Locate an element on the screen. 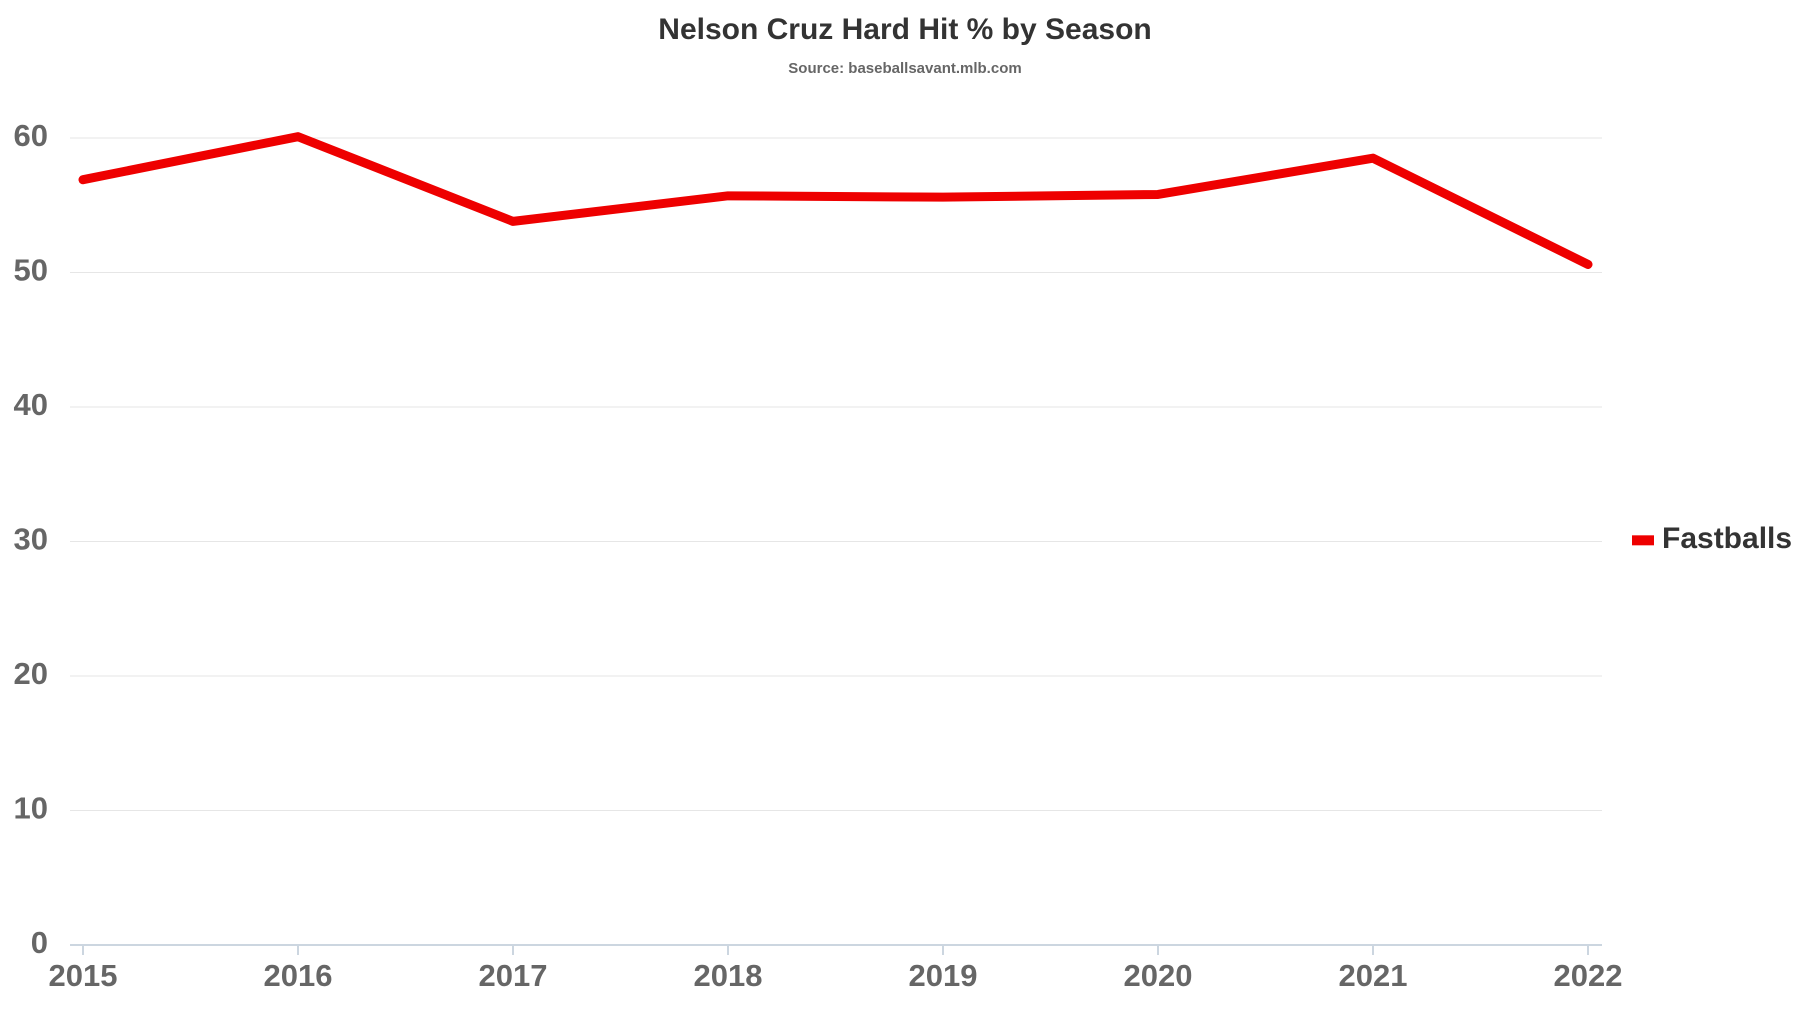 This screenshot has width=1800, height=1013. x-tick-label: 2018 is located at coordinates (728, 975).